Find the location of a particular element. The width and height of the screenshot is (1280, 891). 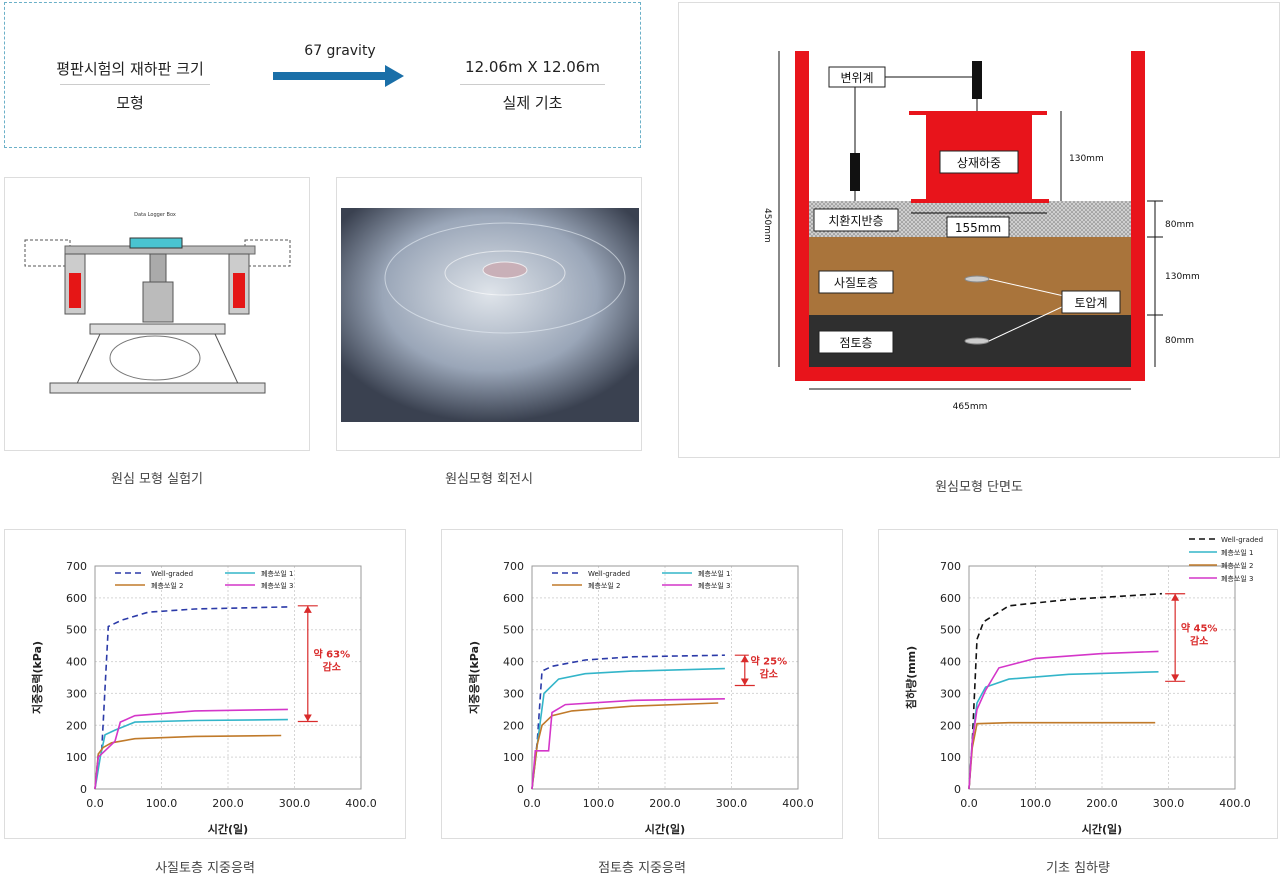

reduction-percent: 약 45% is located at coordinates (1199, 628).